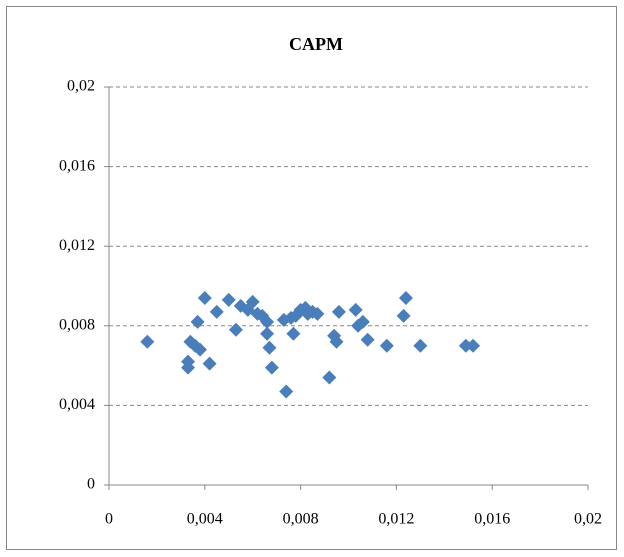 The image size is (624, 557). Describe the element at coordinates (301, 519) in the screenshot. I see `x-tick-label: 0,008` at that location.